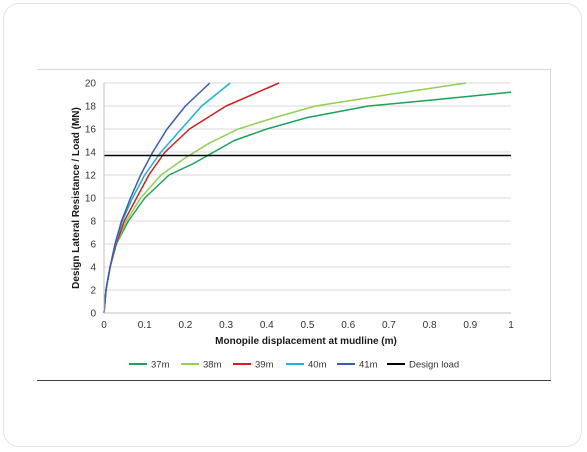 The image size is (587, 452). Describe the element at coordinates (93, 222) in the screenshot. I see `y-tick-label-8: 8` at that location.